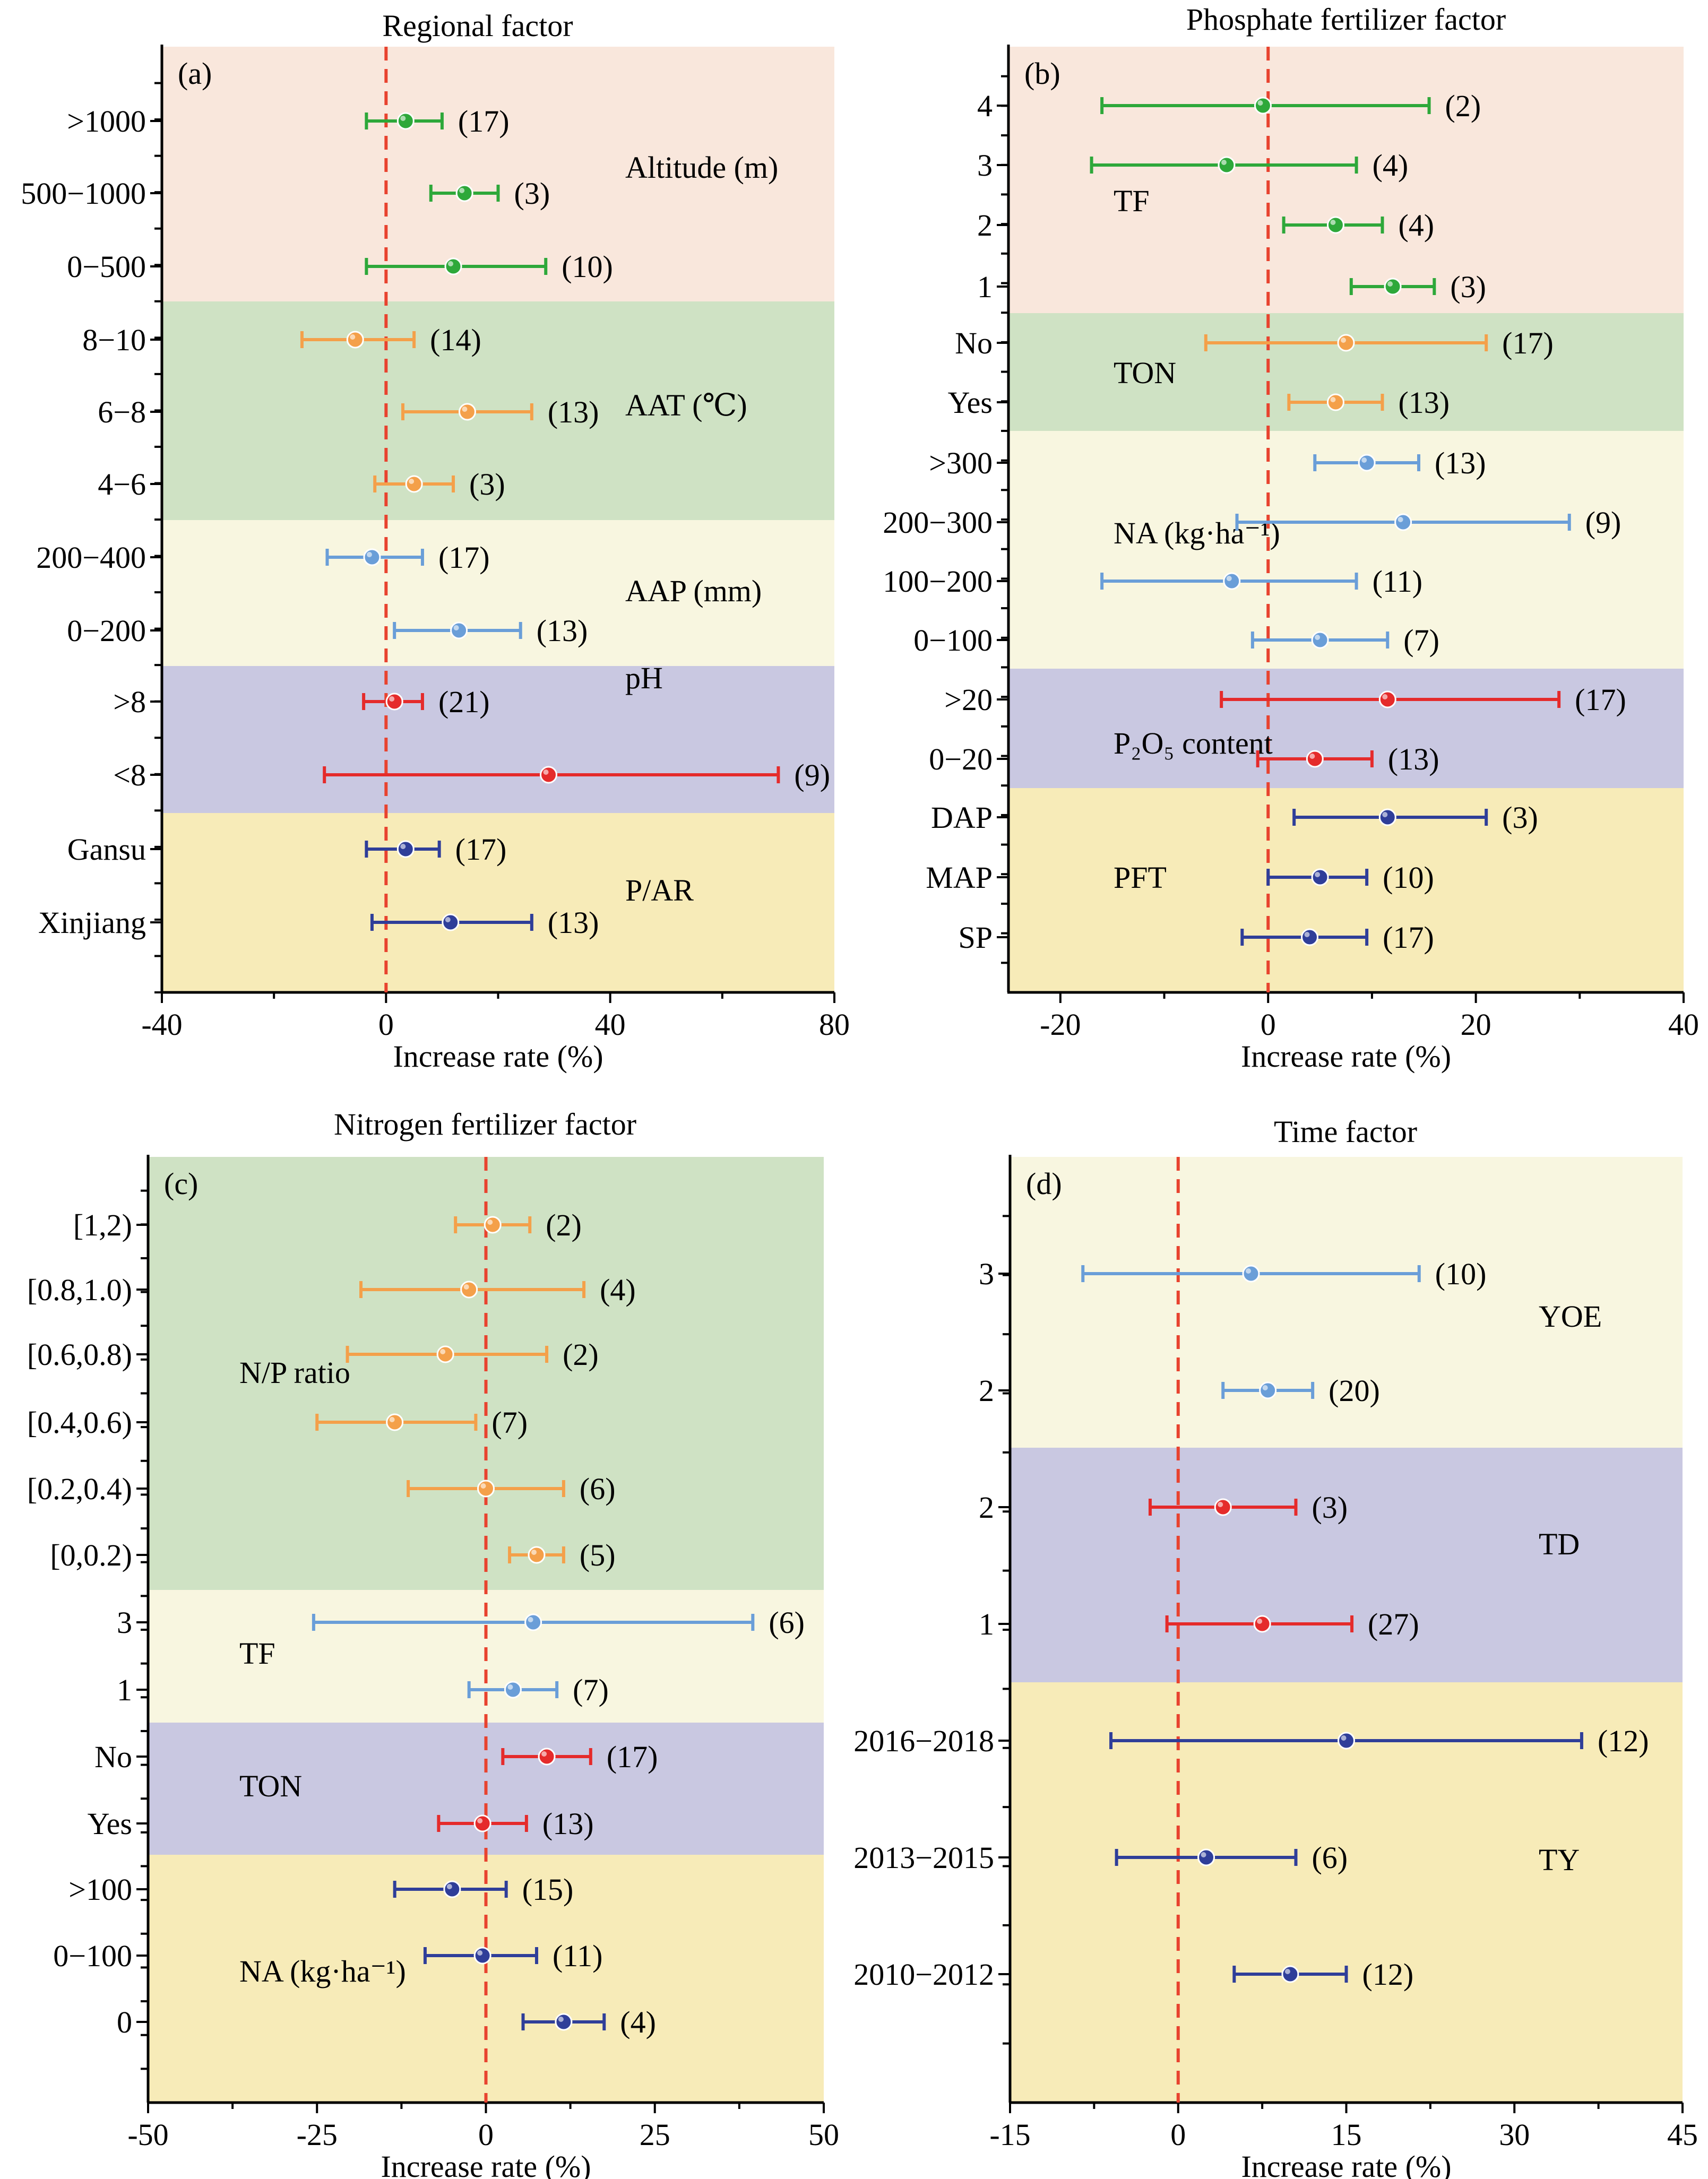 Image resolution: width=1708 pixels, height=2179 pixels. What do you see at coordinates (548, 1889) in the screenshot?
I see `sample-size-label: (15)` at bounding box center [548, 1889].